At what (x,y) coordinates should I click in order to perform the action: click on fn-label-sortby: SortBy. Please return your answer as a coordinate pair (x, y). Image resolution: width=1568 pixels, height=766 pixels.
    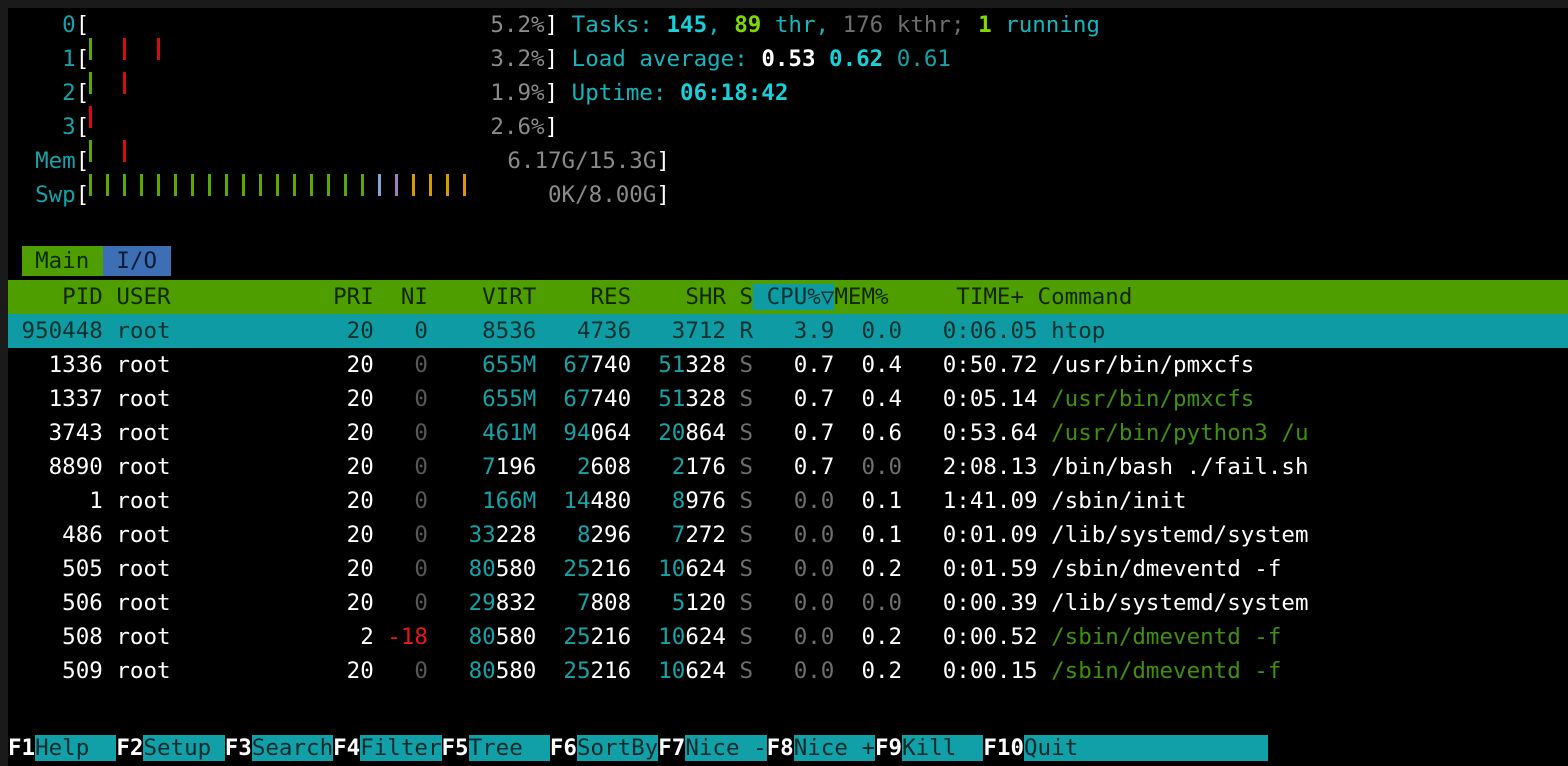
    Looking at the image, I should click on (617, 748).